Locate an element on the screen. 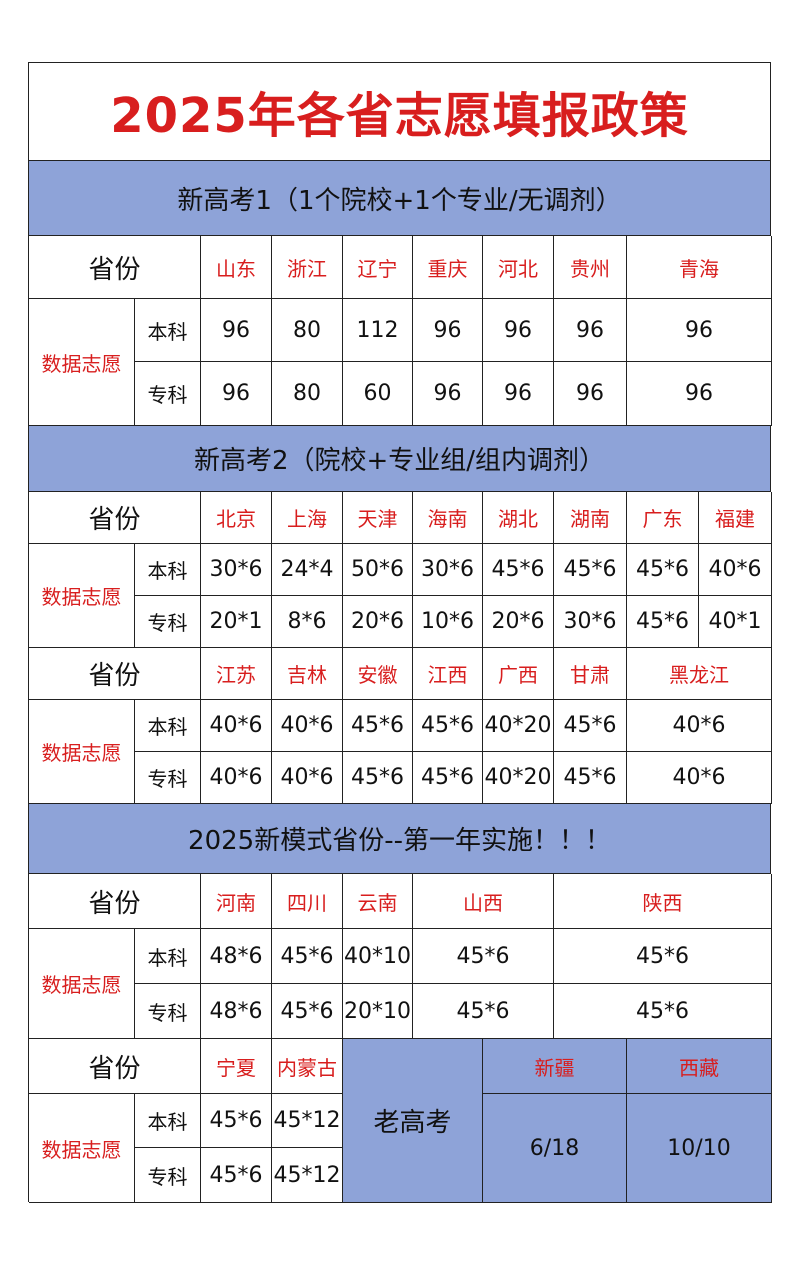 This screenshot has height=1276, width=800. province-name: 湖南 is located at coordinates (590, 518).